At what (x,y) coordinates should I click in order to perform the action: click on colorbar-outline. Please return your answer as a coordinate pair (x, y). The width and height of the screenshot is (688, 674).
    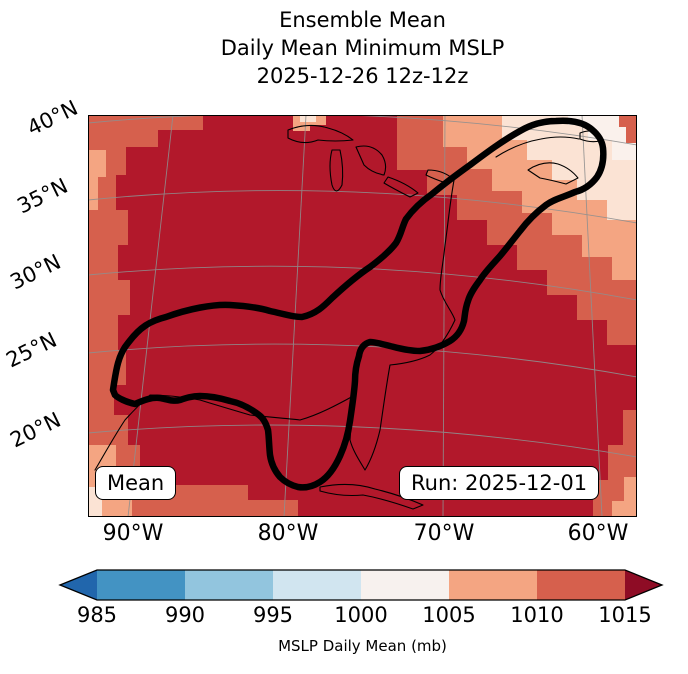
    Looking at the image, I should click on (361, 585).